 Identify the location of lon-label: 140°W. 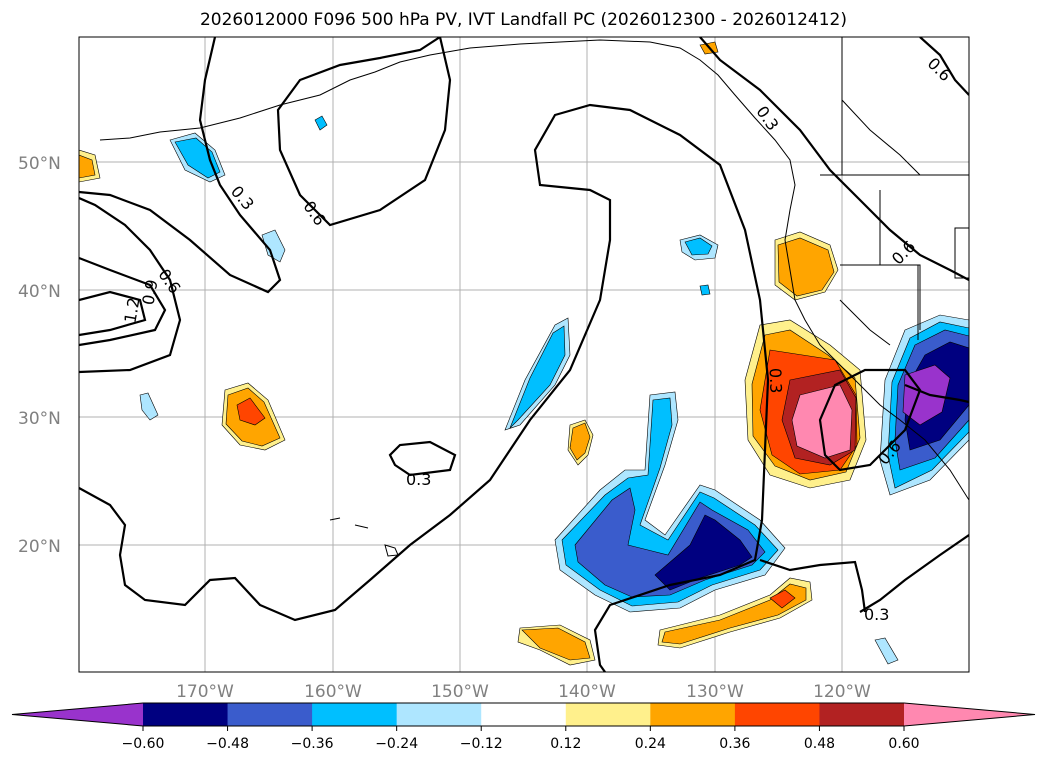
(587, 692).